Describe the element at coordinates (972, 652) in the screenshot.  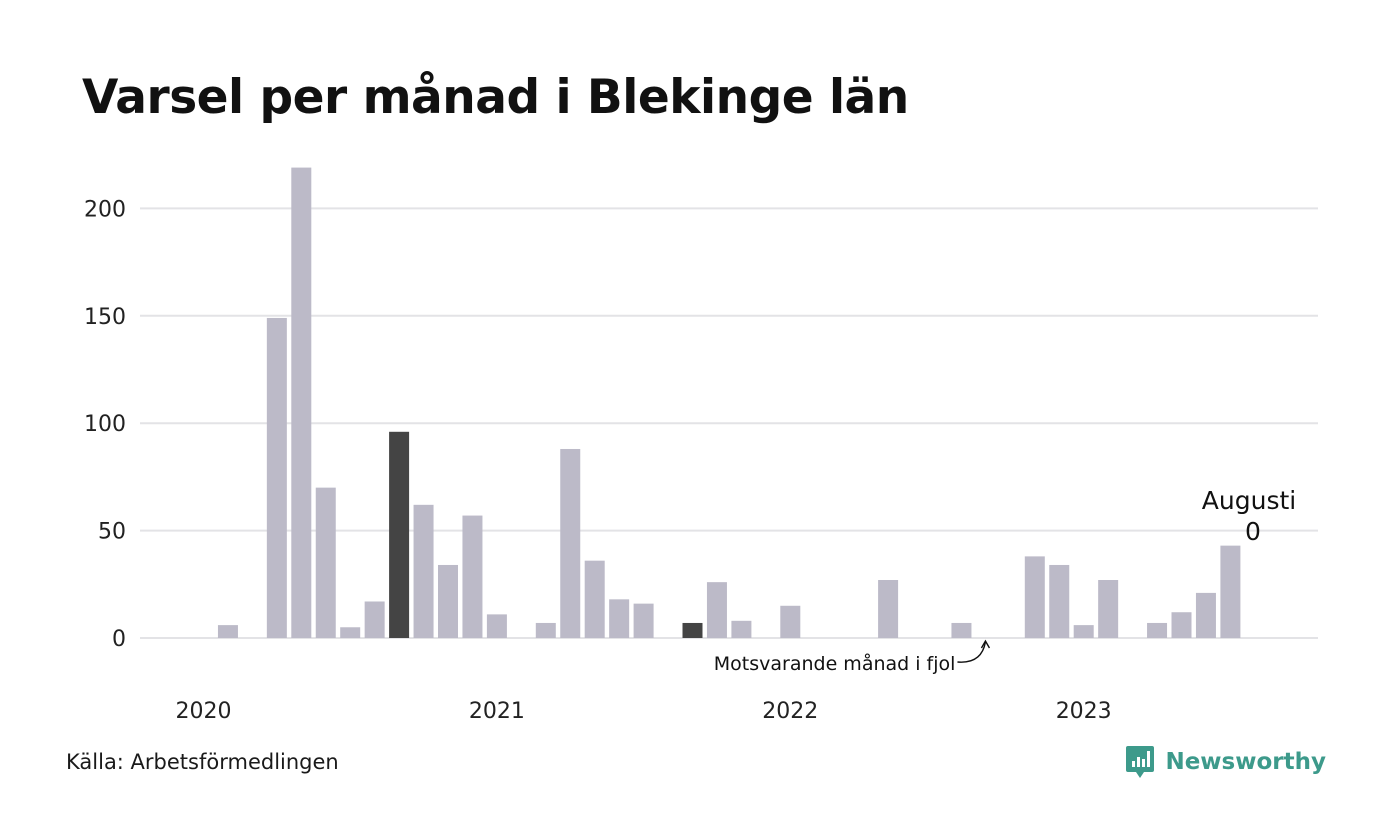
I see `annotation-arrow-icon` at that location.